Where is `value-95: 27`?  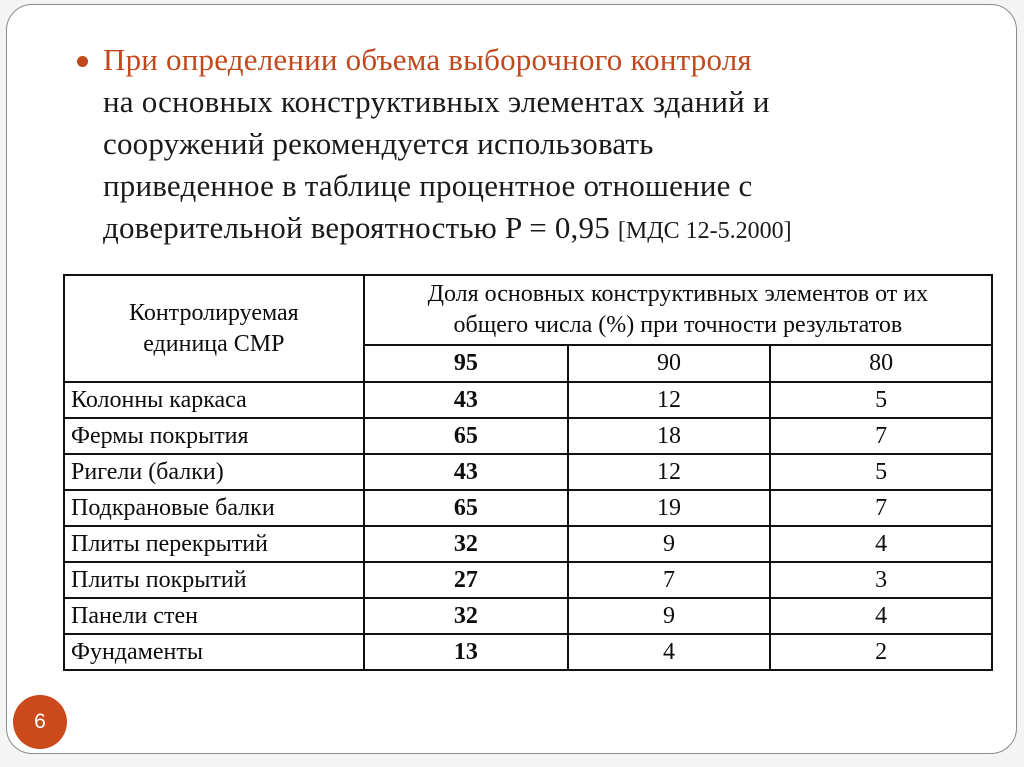 value-95: 27 is located at coordinates (465, 580).